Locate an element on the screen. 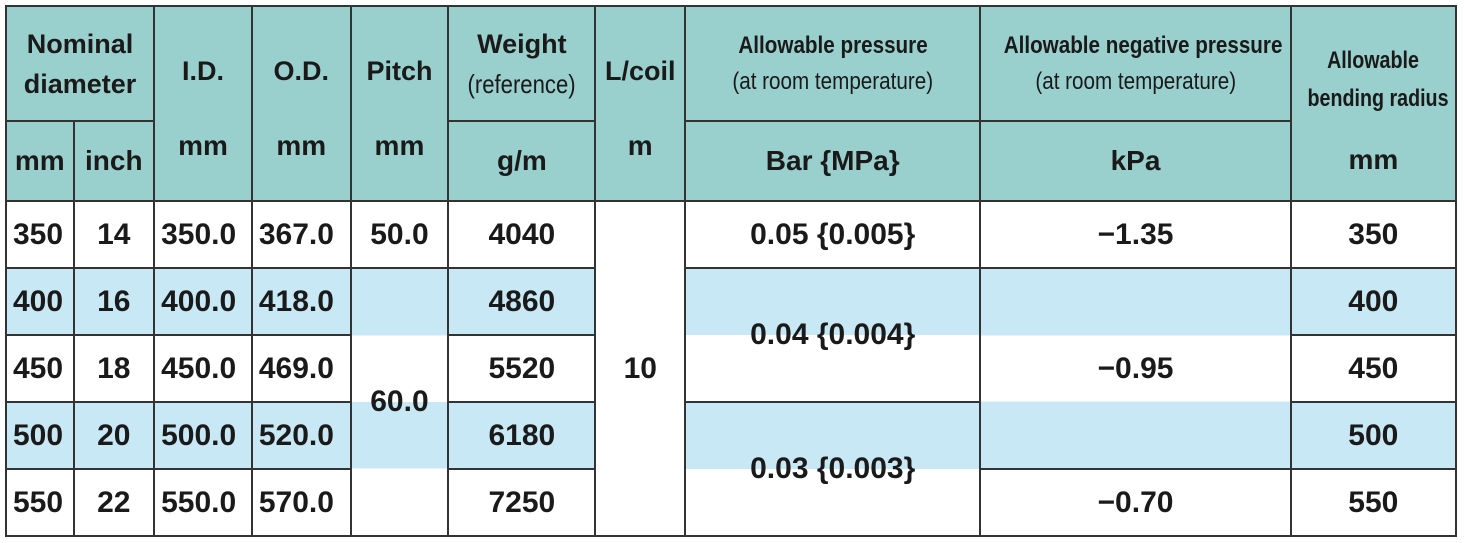 This screenshot has width=1464, height=543. cell-inch: 22 is located at coordinates (114, 502).